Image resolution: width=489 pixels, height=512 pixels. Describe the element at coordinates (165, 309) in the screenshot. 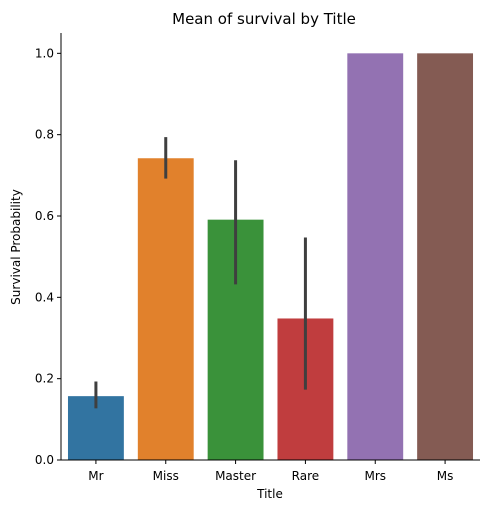

I see `bar-miss` at that location.